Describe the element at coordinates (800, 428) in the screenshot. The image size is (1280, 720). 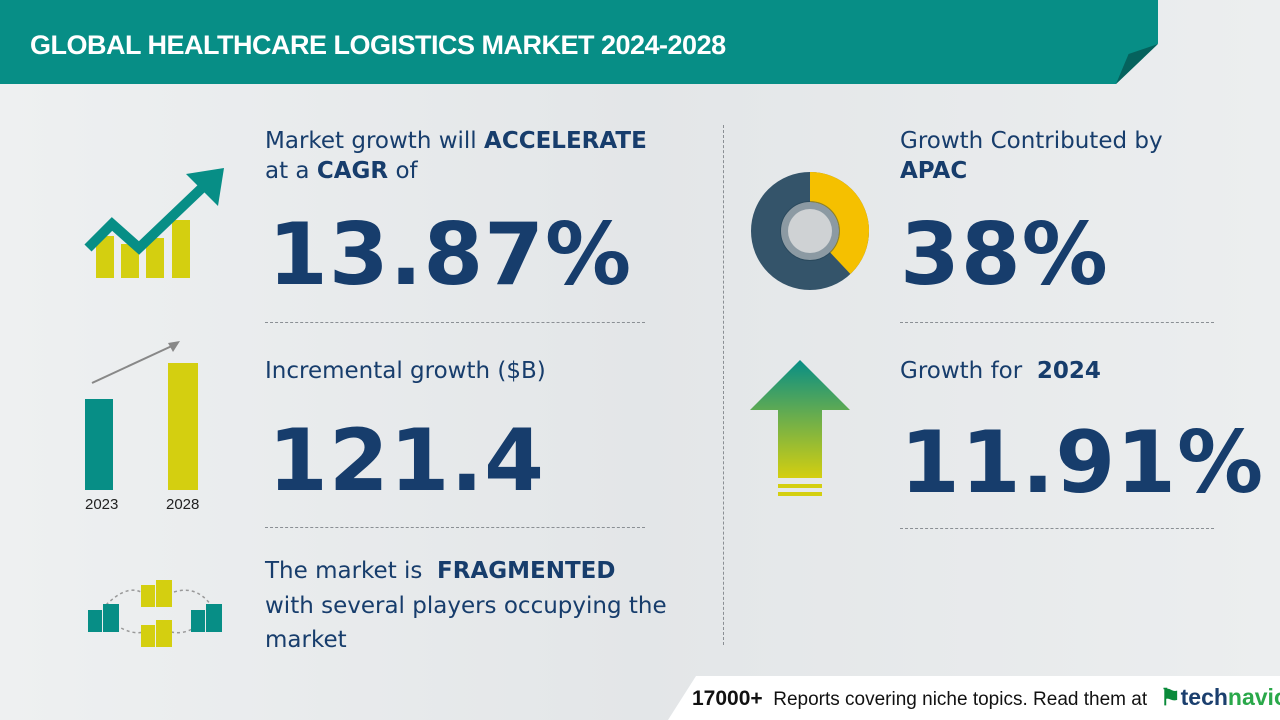
I see `up-arrow-icon` at that location.